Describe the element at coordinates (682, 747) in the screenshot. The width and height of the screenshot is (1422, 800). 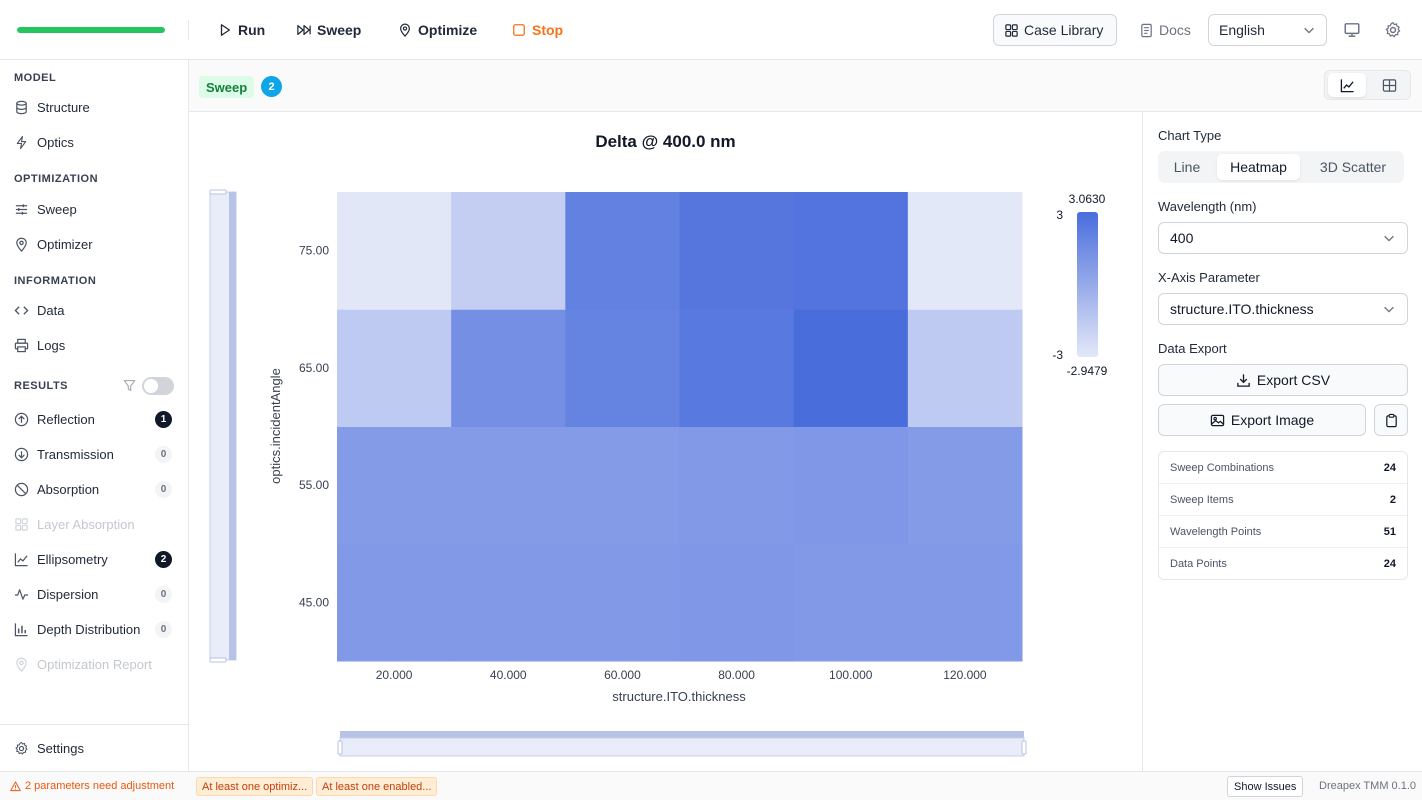
I see `x-range-slider` at that location.